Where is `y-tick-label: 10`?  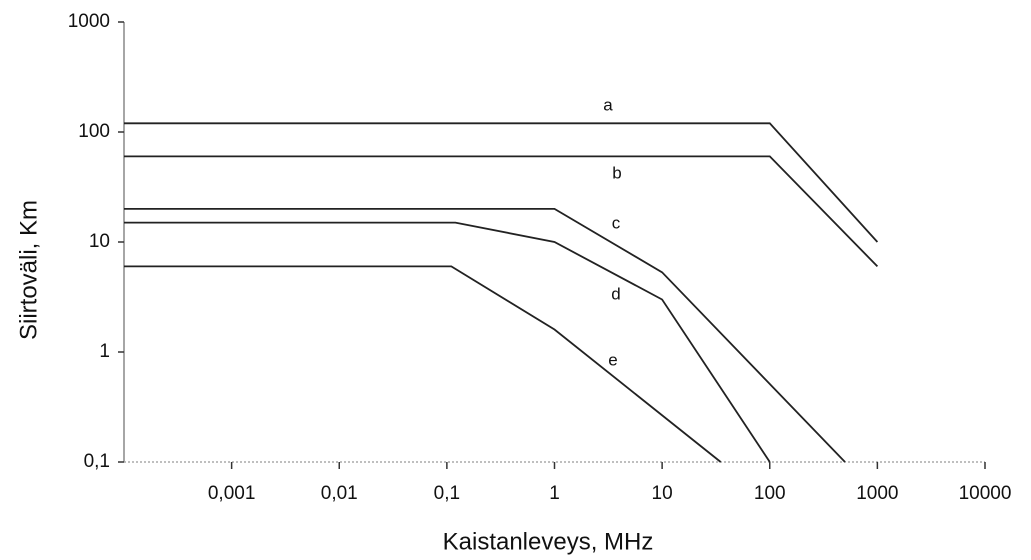
y-tick-label: 10 is located at coordinates (99, 241).